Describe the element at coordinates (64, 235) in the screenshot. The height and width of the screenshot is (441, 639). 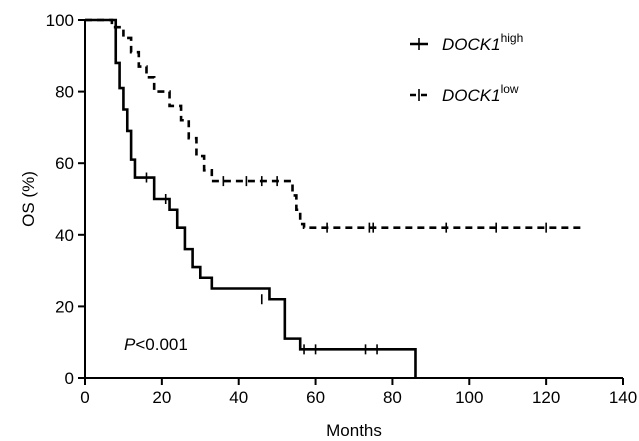
I see `y-tick-label: 40` at that location.